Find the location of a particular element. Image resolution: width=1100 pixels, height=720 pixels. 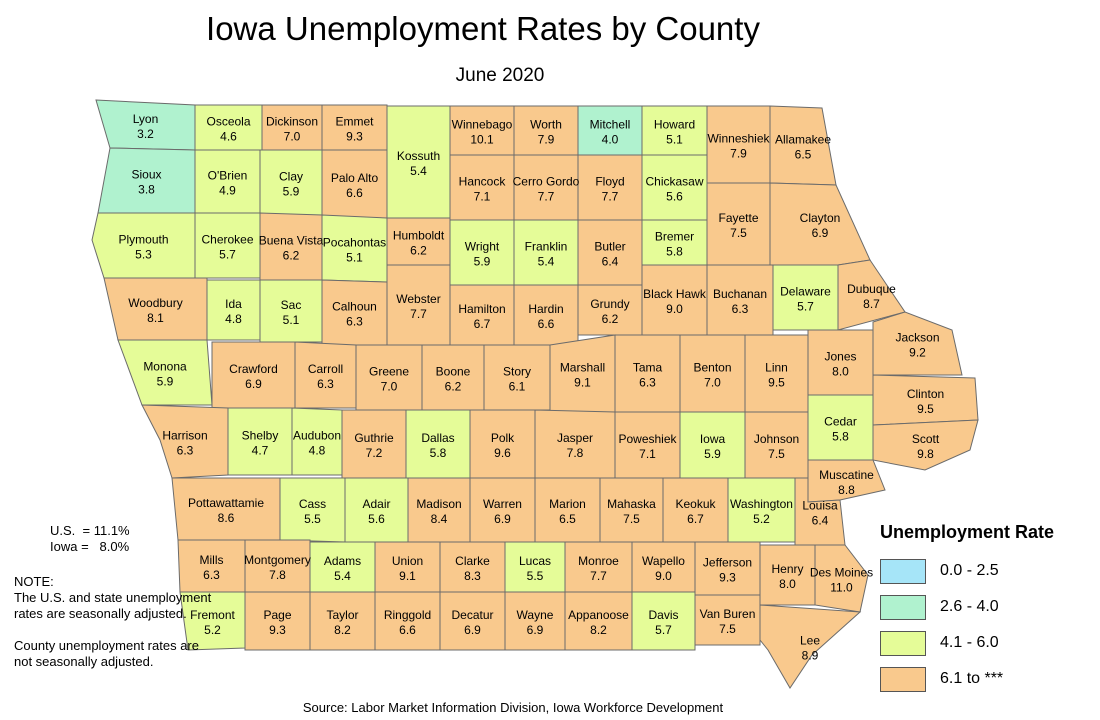

county-name-label: Calhoun is located at coordinates (354, 307).